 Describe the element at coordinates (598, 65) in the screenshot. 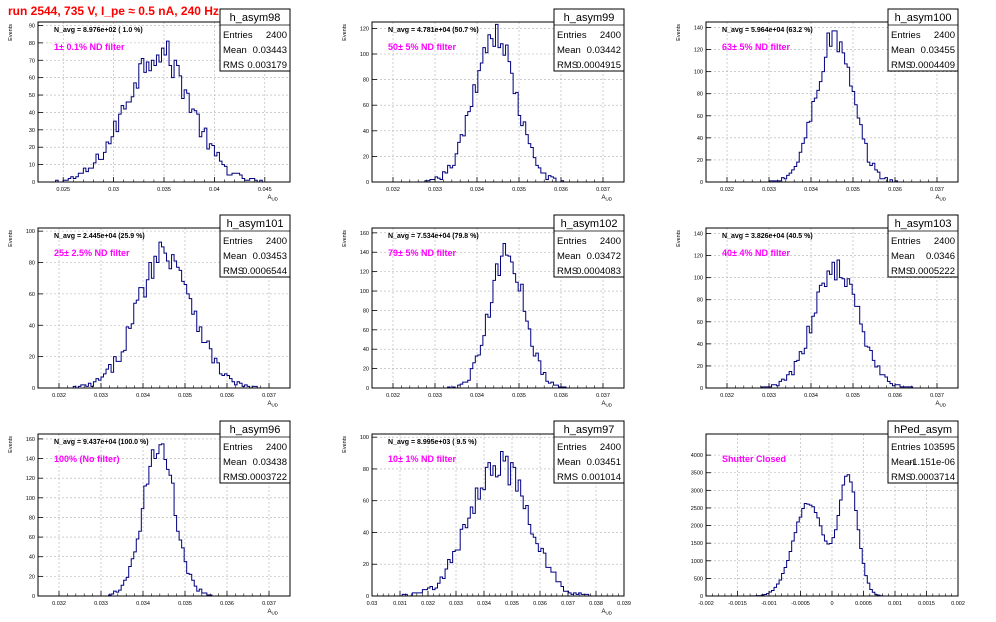

I see `stats-value-rms: 0.0004915` at that location.